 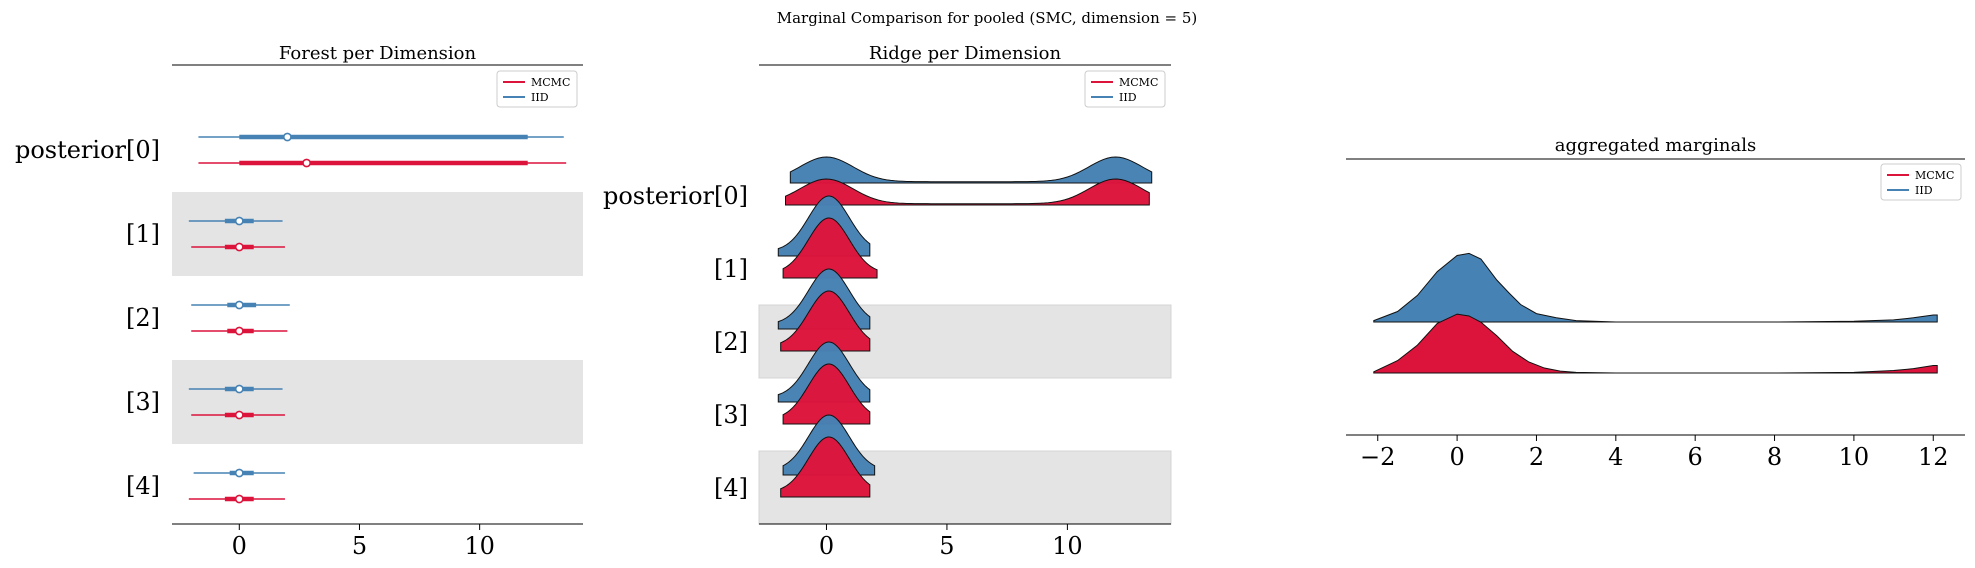 What do you see at coordinates (1655, 287) in the screenshot?
I see `iid-area` at bounding box center [1655, 287].